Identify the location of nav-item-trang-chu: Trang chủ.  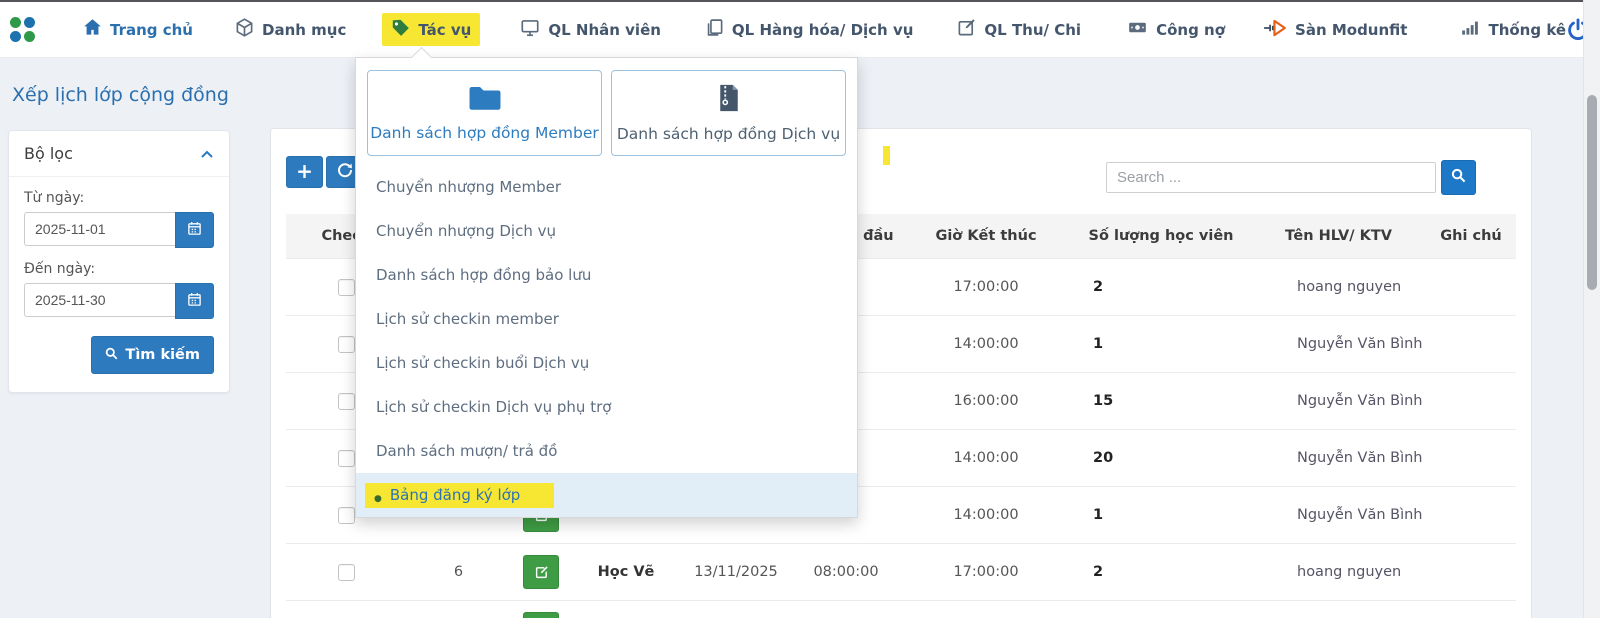
(138, 29).